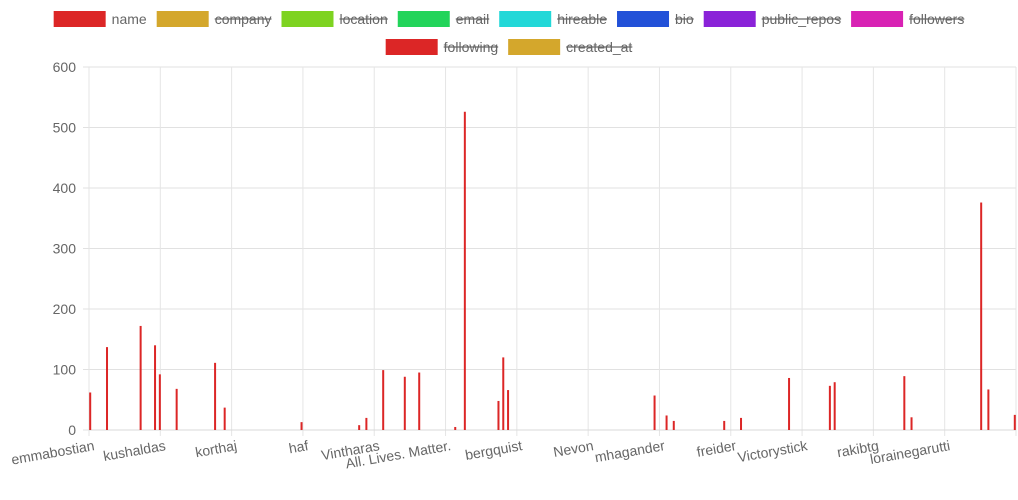  What do you see at coordinates (570, 47) in the screenshot?
I see `legend-item-created-at: created_at` at bounding box center [570, 47].